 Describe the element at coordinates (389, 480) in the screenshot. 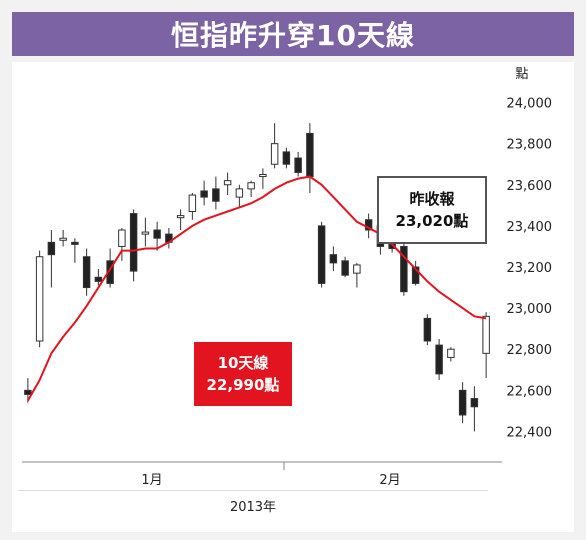

I see `x-tick-label: 2月` at that location.